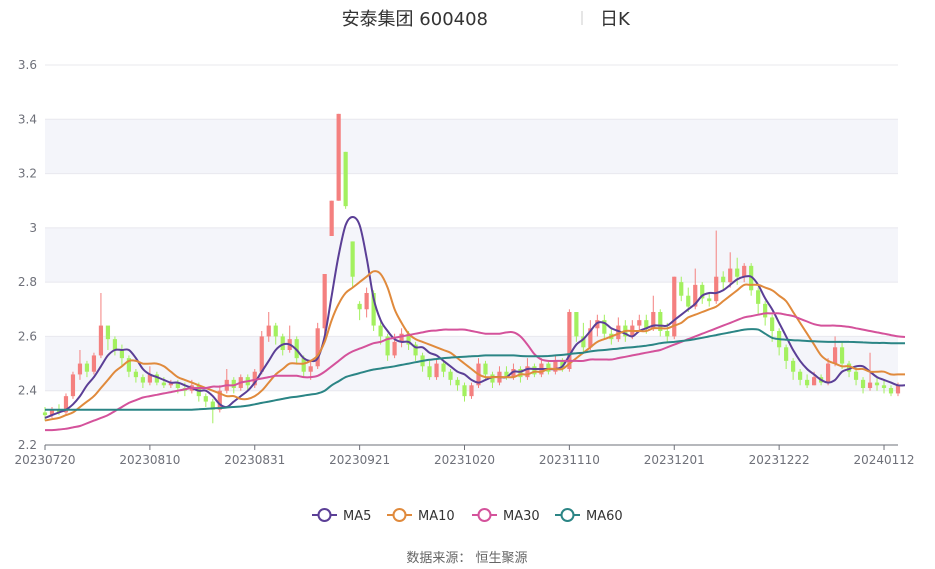 This screenshot has height=569, width=935. I want to click on band, so click(471, 255).